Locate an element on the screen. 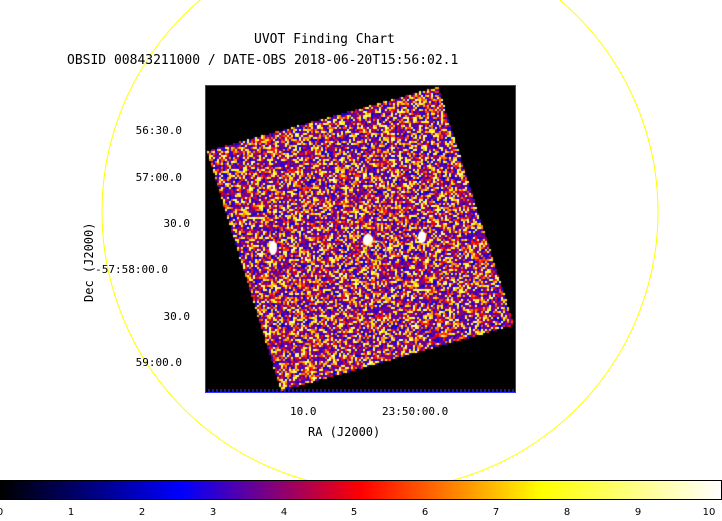 This screenshot has width=722, height=521. y-tick-label: 57:00.0 is located at coordinates (158, 177).